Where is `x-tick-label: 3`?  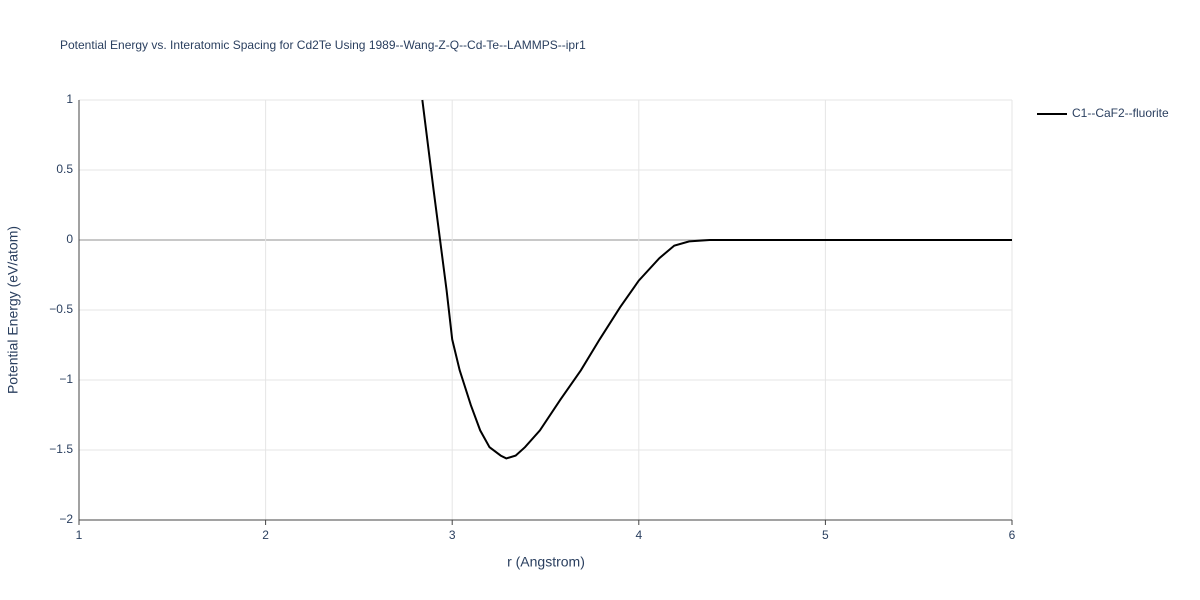 x-tick-label: 3 is located at coordinates (452, 535).